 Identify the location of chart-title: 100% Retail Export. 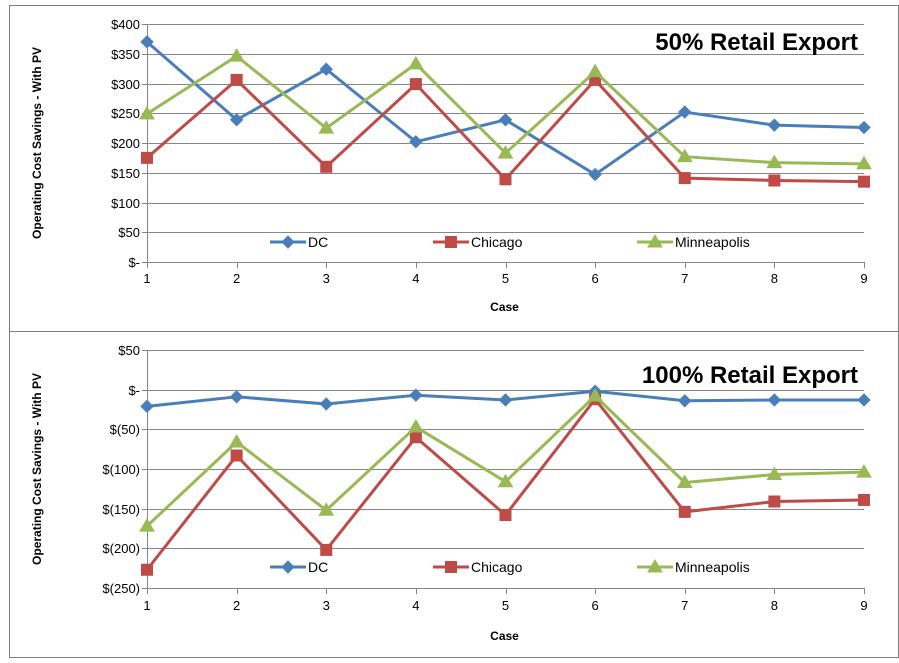
(750, 375).